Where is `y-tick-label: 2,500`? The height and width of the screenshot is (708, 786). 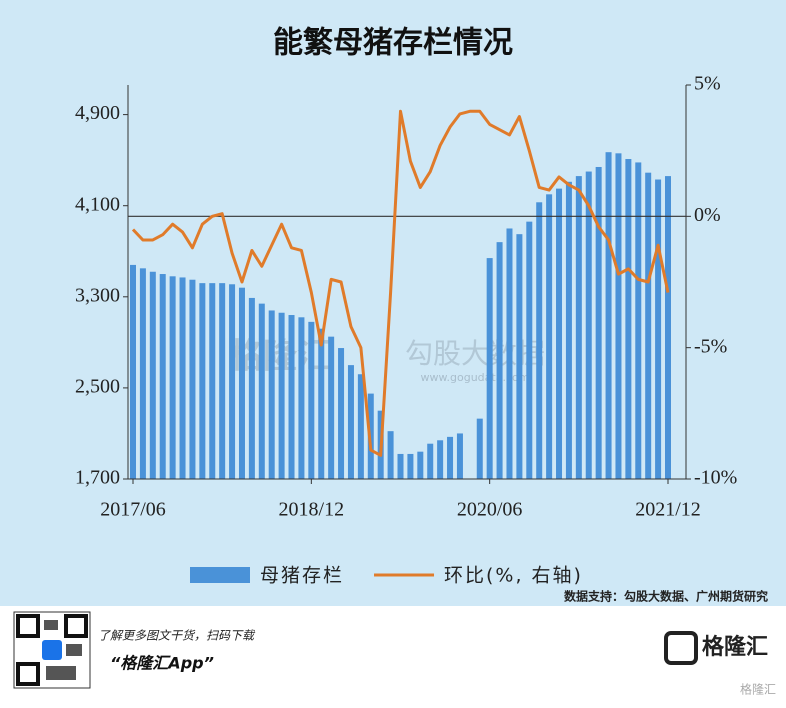 y-tick-label: 2,500 is located at coordinates (97, 386).